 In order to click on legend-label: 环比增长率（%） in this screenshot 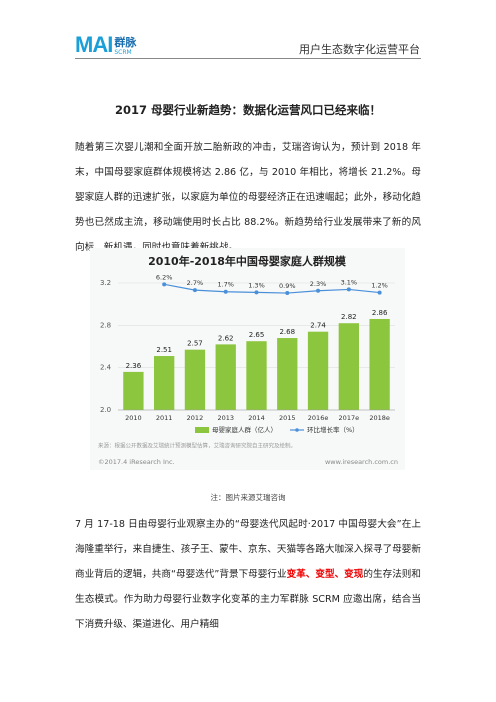, I will do `click(333, 429)`.